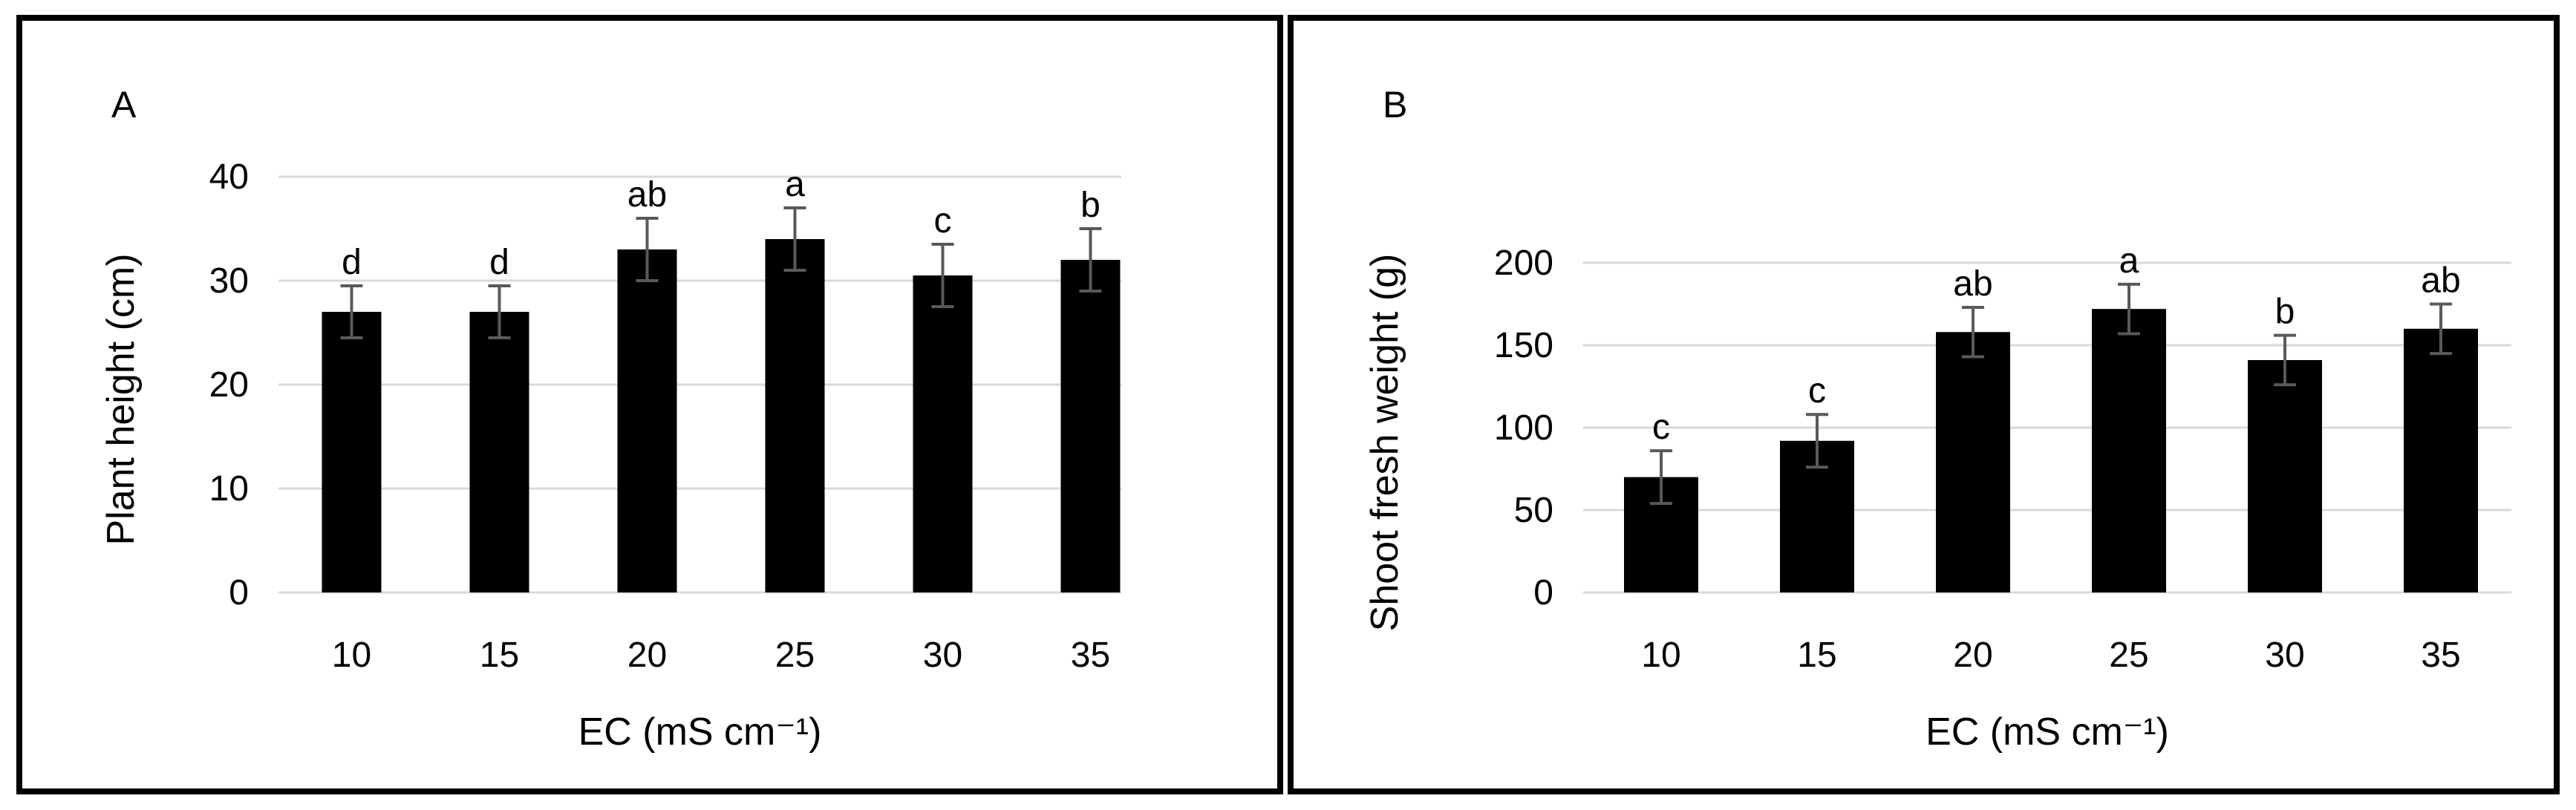 Image resolution: width=2576 pixels, height=810 pixels. I want to click on y-tick-label: 150, so click(1523, 346).